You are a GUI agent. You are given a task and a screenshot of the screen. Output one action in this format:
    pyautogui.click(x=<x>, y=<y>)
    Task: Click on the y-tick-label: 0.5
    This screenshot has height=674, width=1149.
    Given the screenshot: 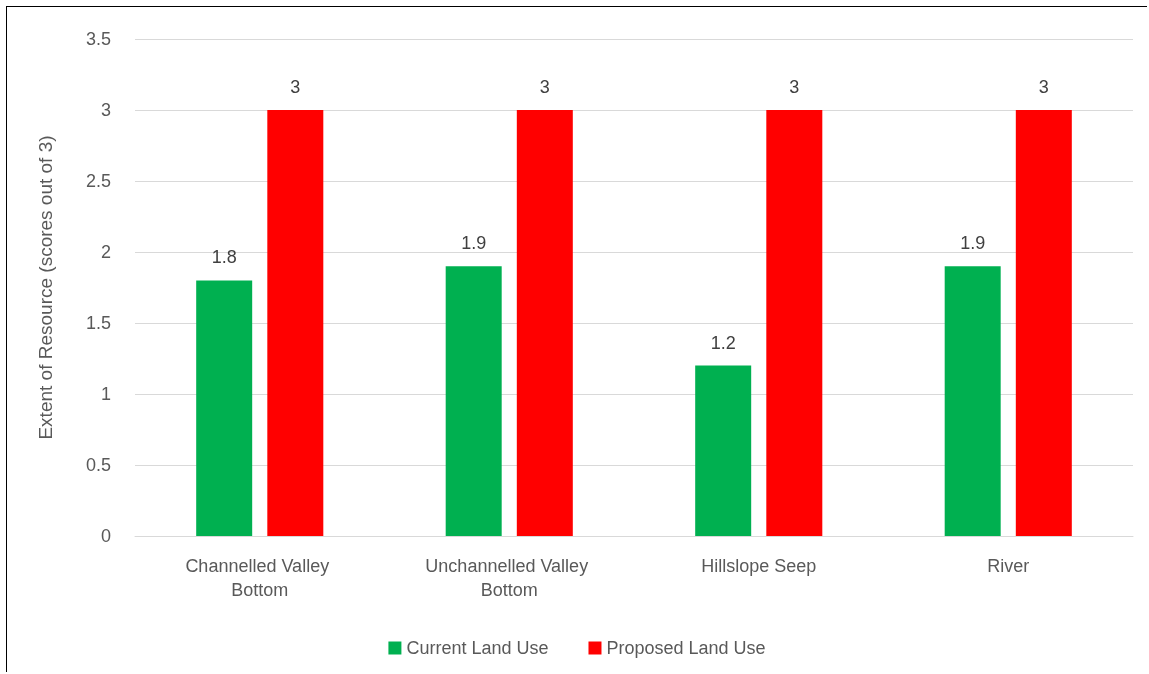 What is the action you would take?
    pyautogui.click(x=98, y=465)
    